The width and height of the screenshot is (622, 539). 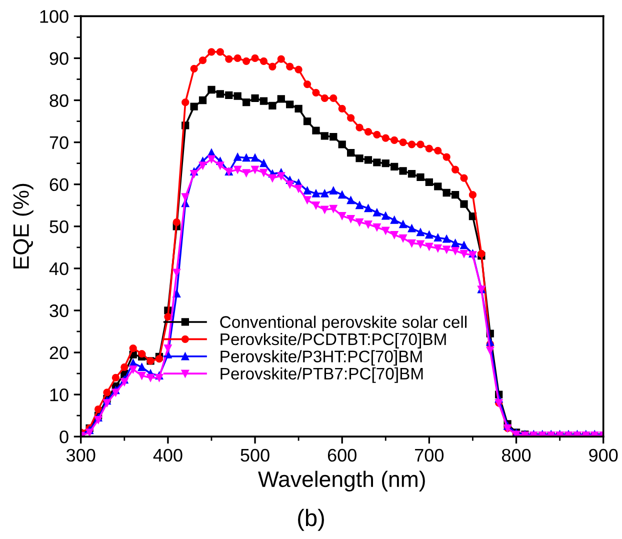 I want to click on legend-label: Conventional perovskite solar cell, so click(x=343, y=324).